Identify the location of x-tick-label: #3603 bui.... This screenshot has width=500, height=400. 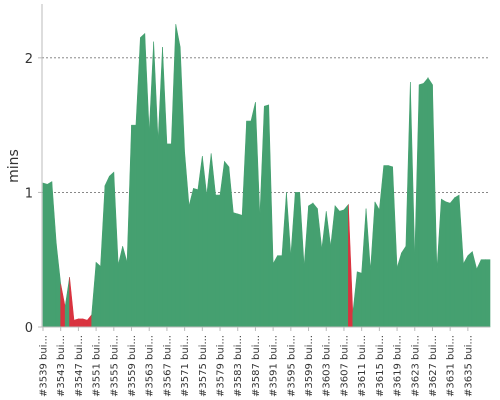
(327, 366).